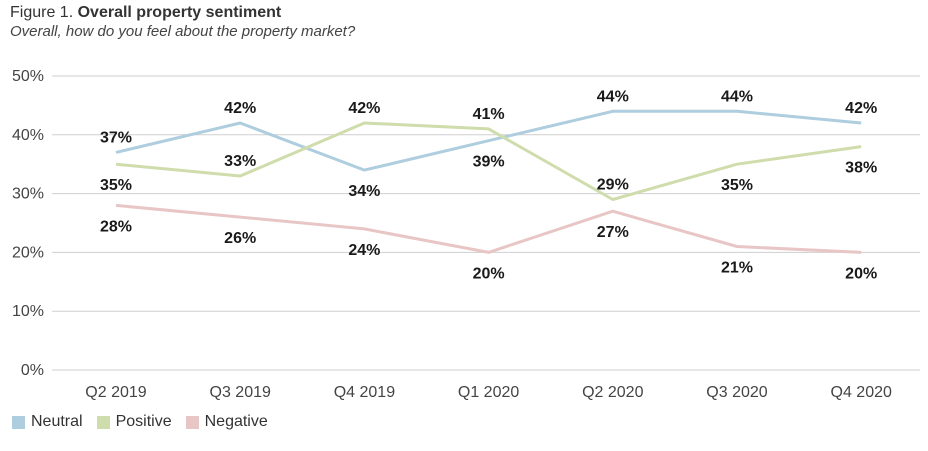  Describe the element at coordinates (612, 392) in the screenshot. I see `x-tick-label: Q2 2020` at that location.